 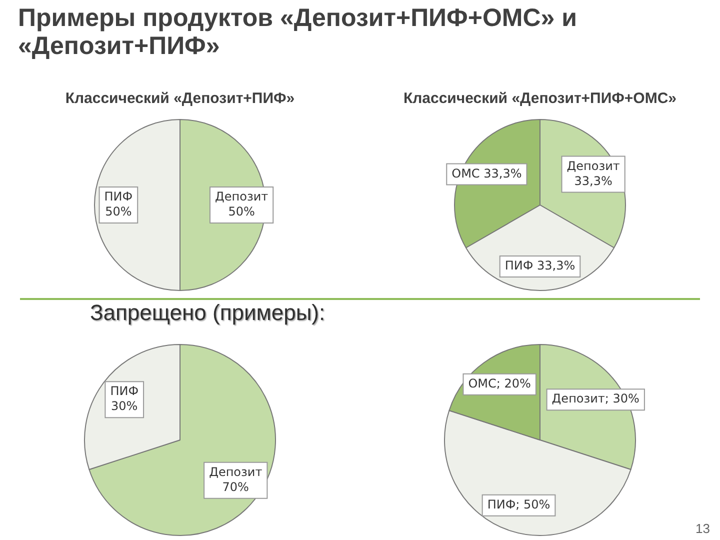 I want to click on data-label: 70%, so click(x=235, y=487).